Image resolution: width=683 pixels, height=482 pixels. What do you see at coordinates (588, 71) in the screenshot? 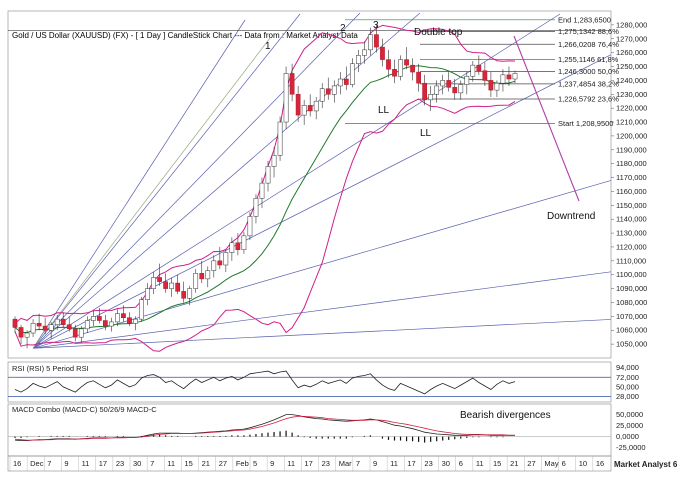
I see `fib-level-label: 1,246,3000 50,0%` at bounding box center [588, 71].